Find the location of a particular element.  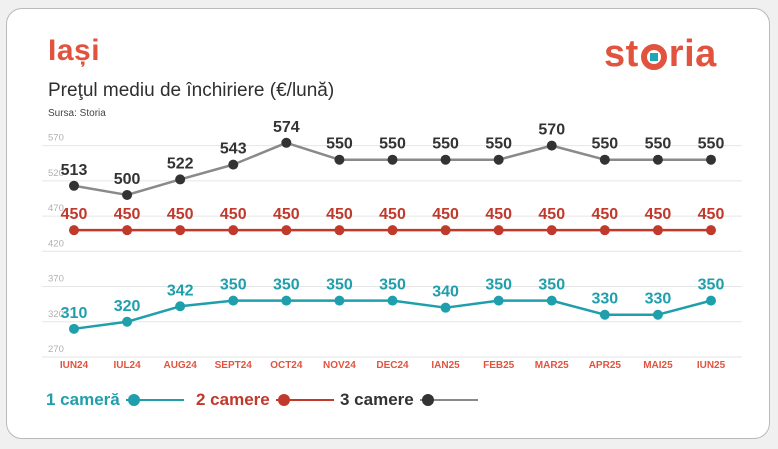

data-label: 543 is located at coordinates (233, 149).